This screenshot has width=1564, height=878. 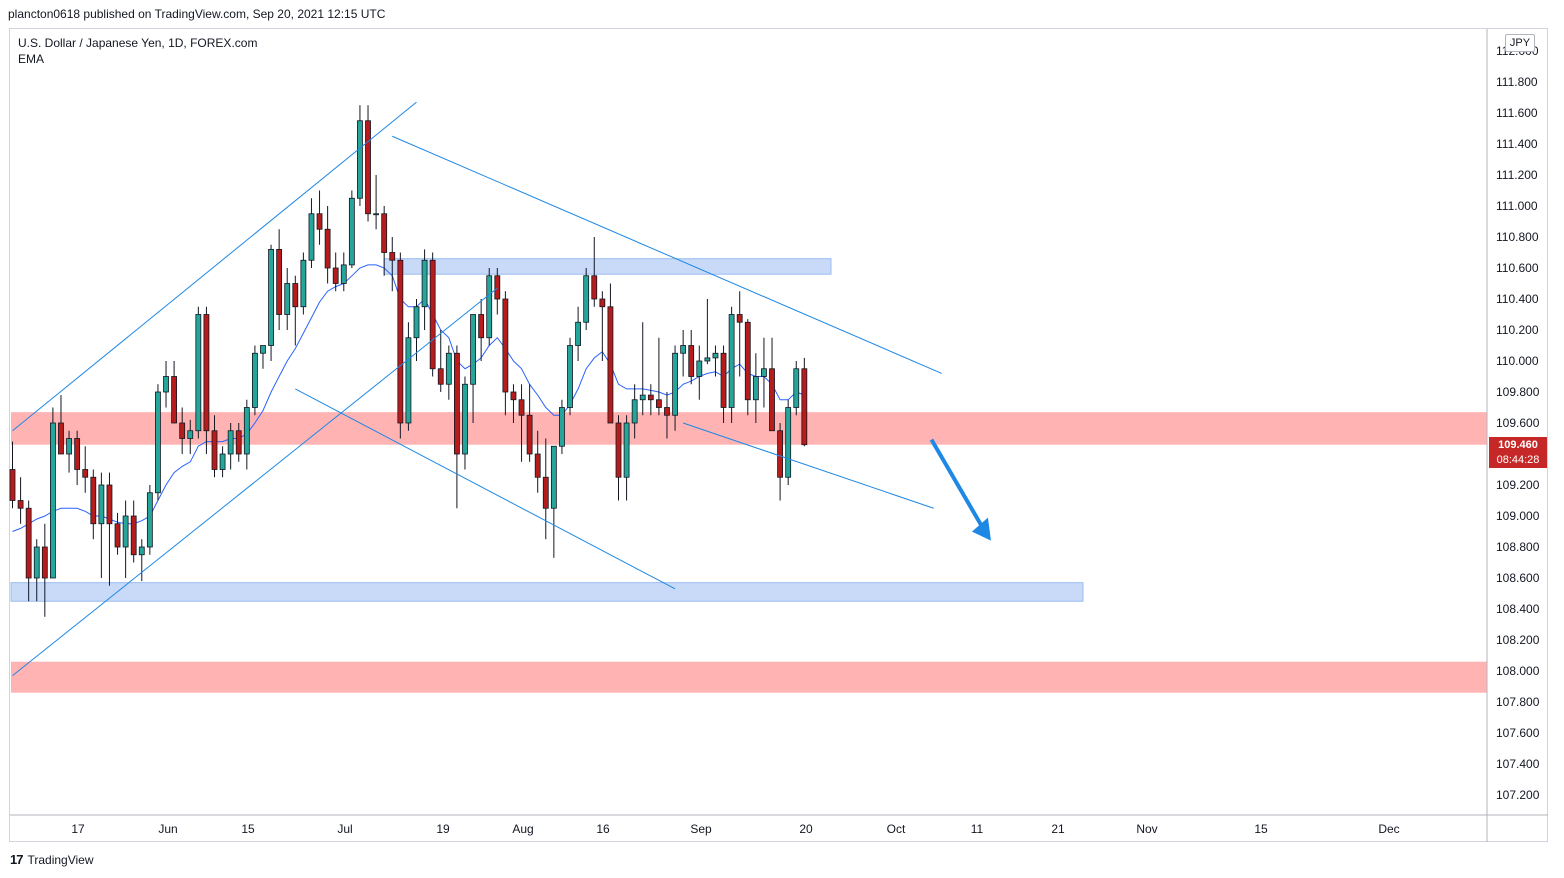 I want to click on price-tick-label: 107.800, so click(x=1518, y=702).